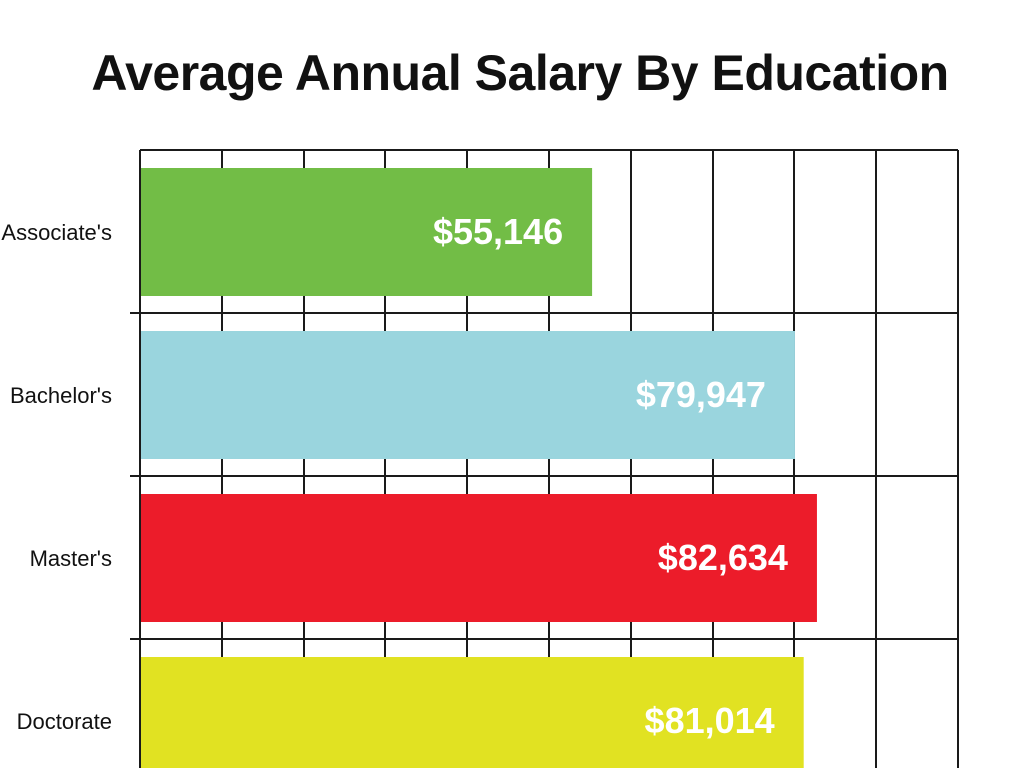 This screenshot has width=1024, height=768. Describe the element at coordinates (710, 720) in the screenshot. I see `data-label: $81,014` at that location.